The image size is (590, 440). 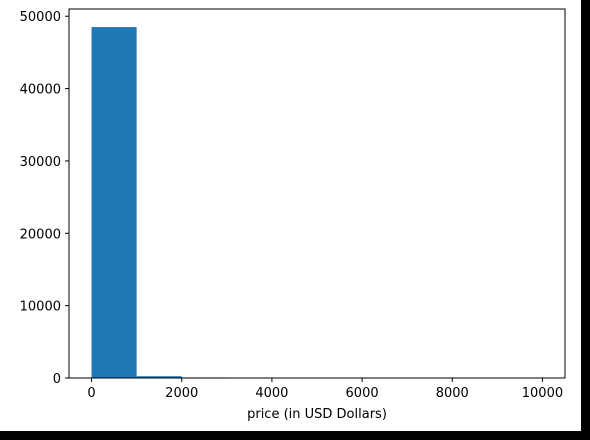 I want to click on y-tick-label: 30000, so click(x=40, y=162).